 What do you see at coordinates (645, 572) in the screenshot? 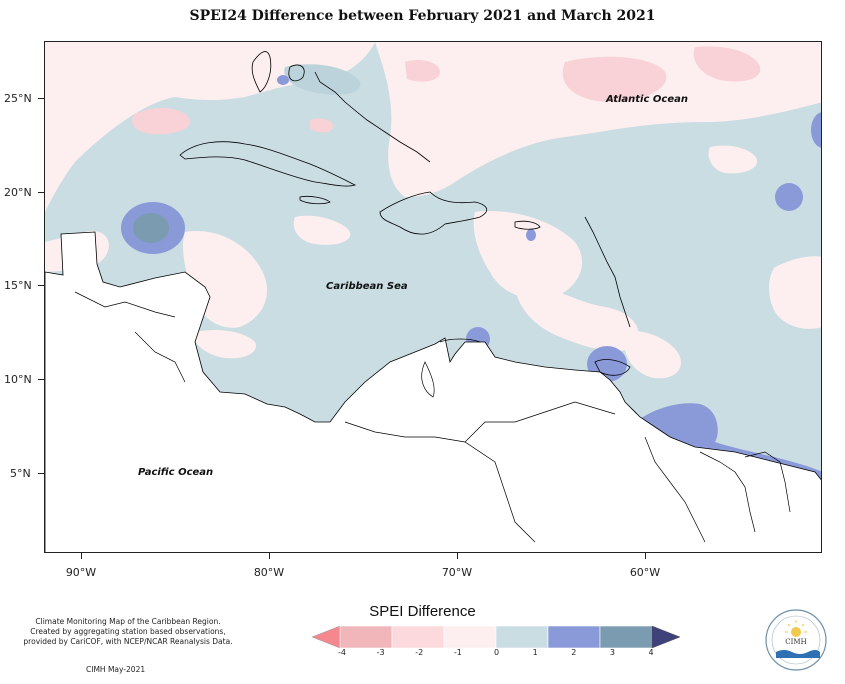
I see `lon-label-60w: 60°W` at bounding box center [645, 572].